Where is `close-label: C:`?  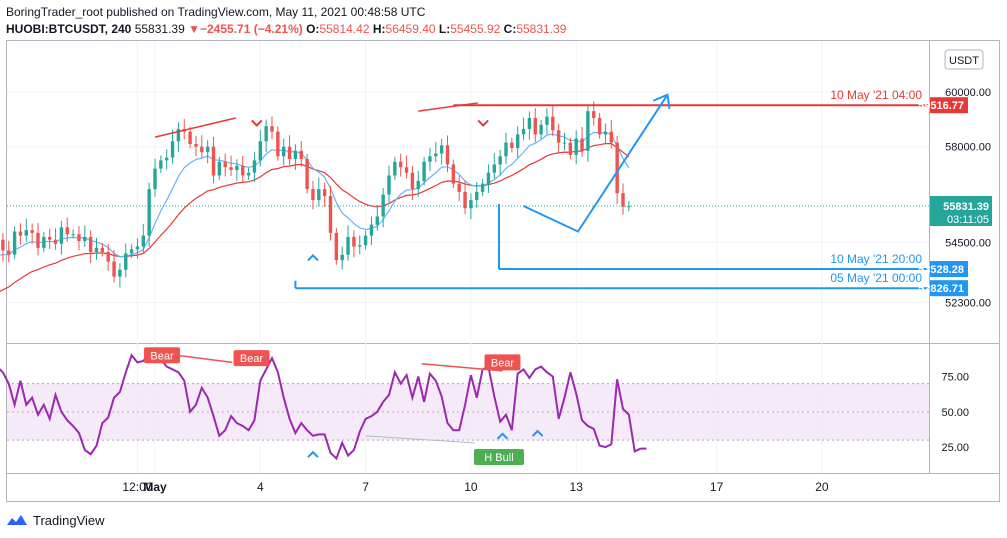 close-label: C: is located at coordinates (510, 29).